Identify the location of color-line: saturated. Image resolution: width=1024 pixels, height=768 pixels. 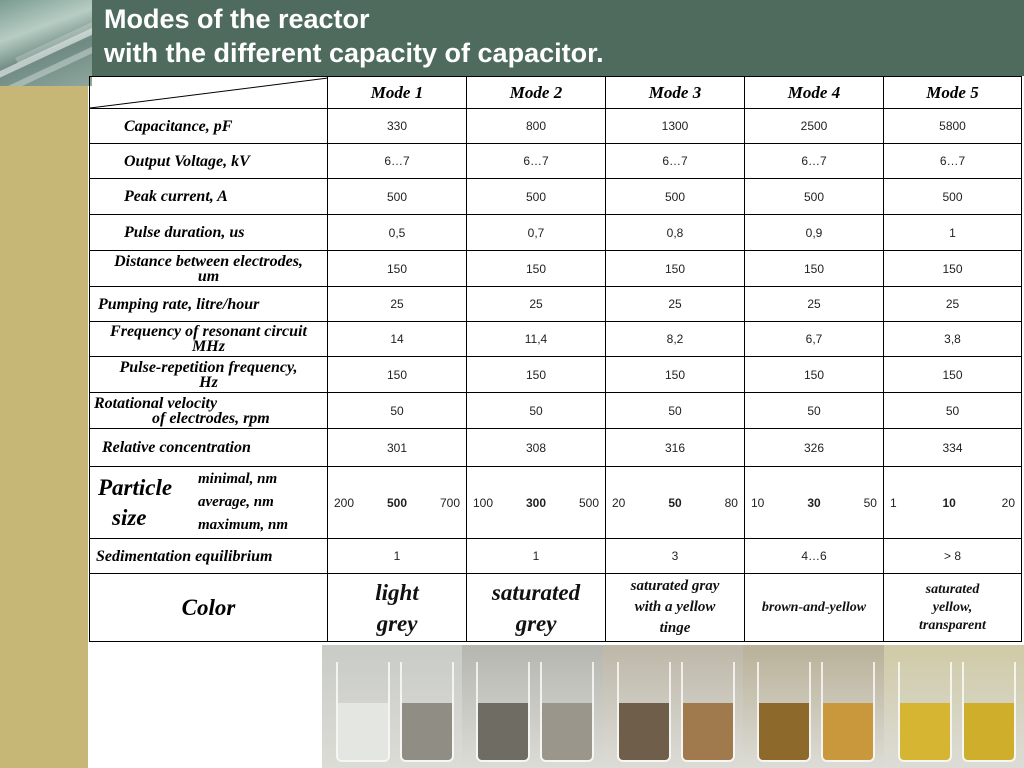
(952, 589).